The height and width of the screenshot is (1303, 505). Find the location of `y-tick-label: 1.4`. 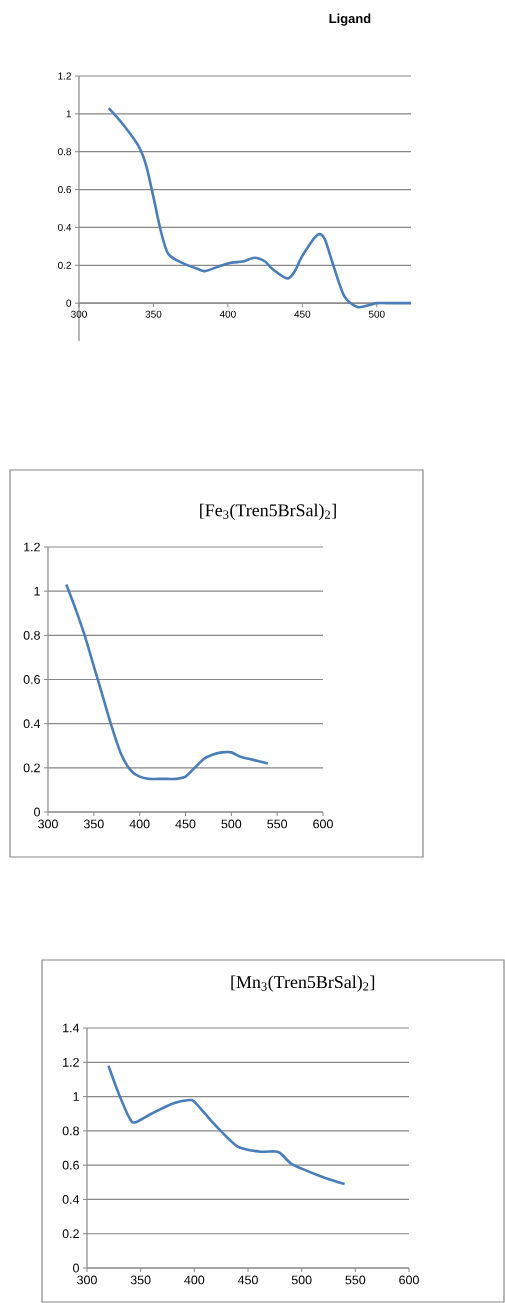

y-tick-label: 1.4 is located at coordinates (71, 1028).